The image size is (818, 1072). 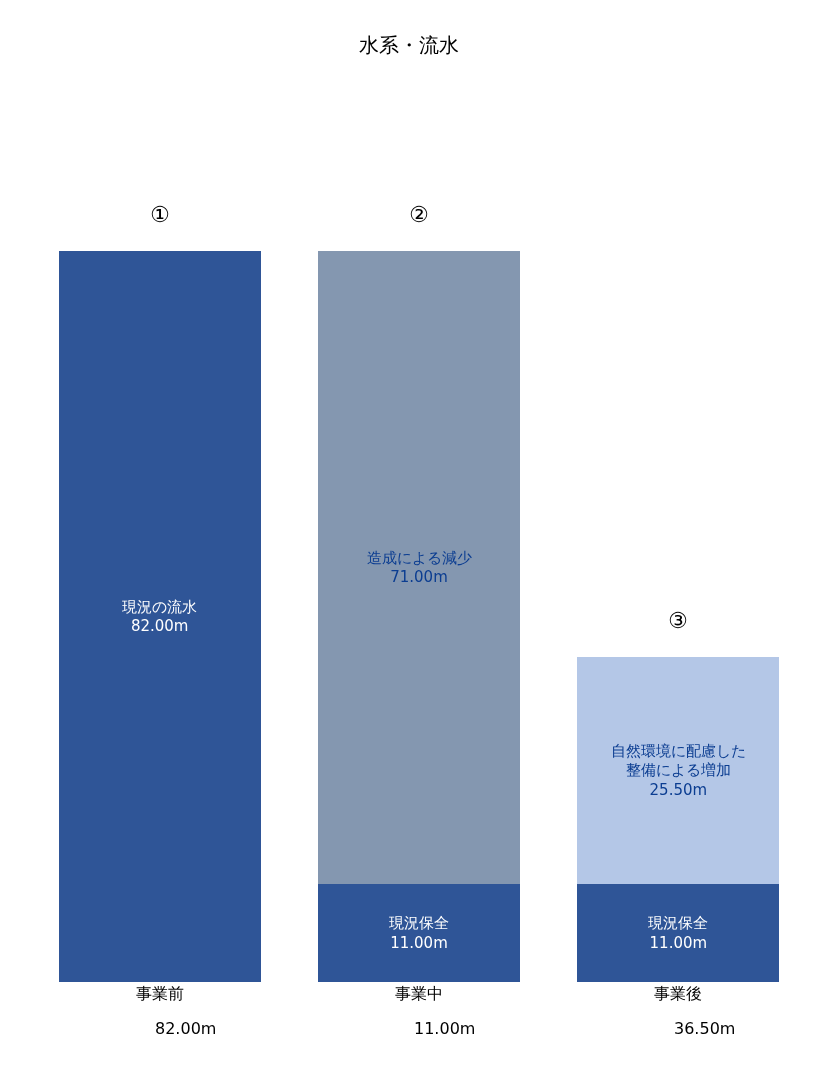 What do you see at coordinates (678, 923) in the screenshot?
I see `text: 現況保全` at bounding box center [678, 923].